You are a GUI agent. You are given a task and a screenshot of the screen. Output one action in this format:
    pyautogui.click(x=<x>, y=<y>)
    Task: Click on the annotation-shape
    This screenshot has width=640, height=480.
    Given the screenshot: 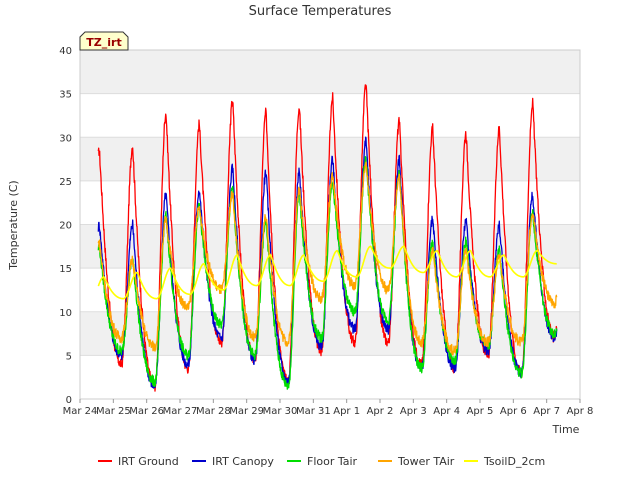 What is the action you would take?
    pyautogui.click(x=104, y=41)
    